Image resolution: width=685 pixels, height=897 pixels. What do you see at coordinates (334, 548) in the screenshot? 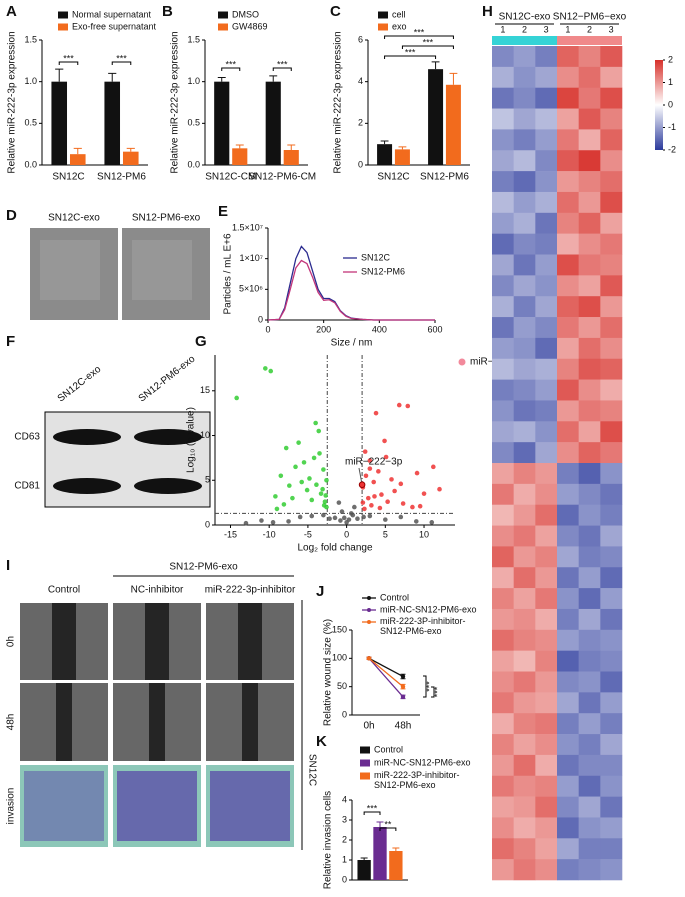
I see `x-axis-label: Log₂ fold change` at bounding box center [334, 548].